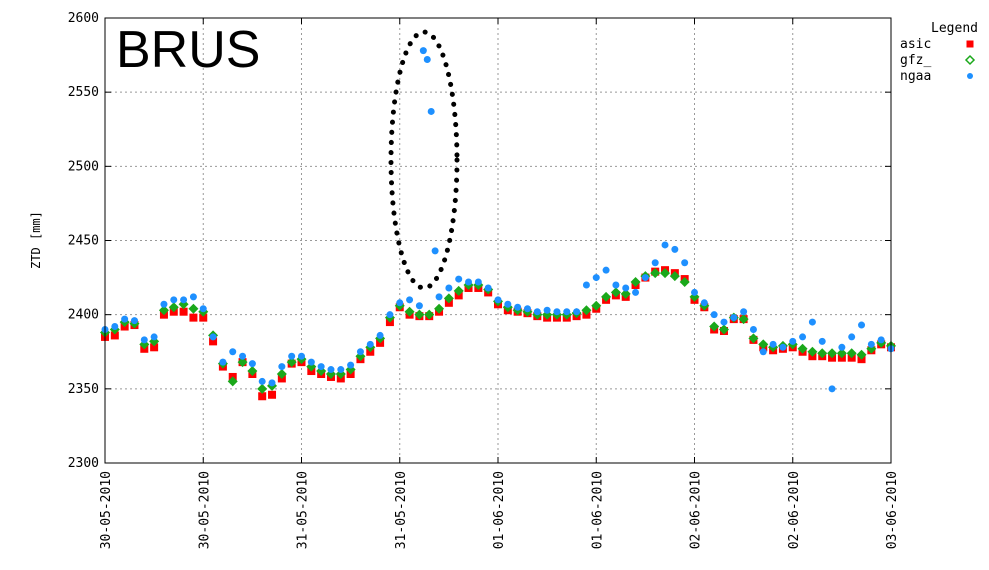  What do you see at coordinates (915, 44) in the screenshot?
I see `legend-label: asic` at bounding box center [915, 44].